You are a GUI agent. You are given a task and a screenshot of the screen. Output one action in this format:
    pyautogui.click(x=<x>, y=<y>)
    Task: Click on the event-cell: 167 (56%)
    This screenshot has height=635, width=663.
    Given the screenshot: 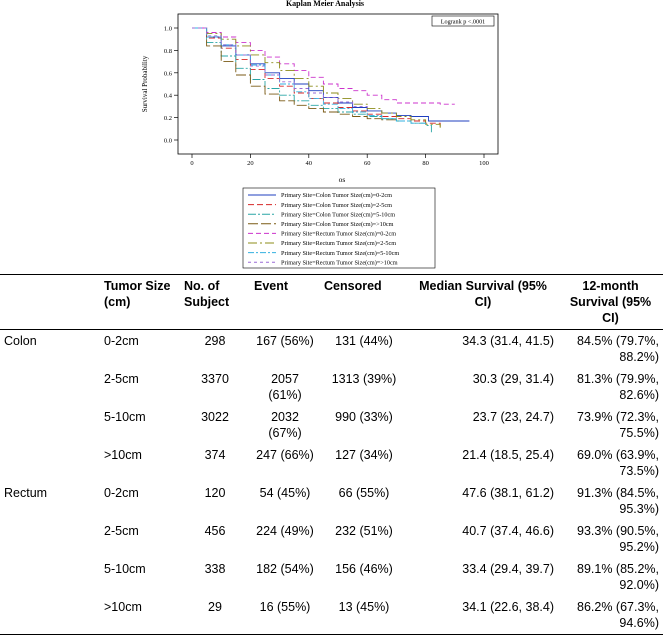 What is the action you would take?
    pyautogui.click(x=285, y=341)
    